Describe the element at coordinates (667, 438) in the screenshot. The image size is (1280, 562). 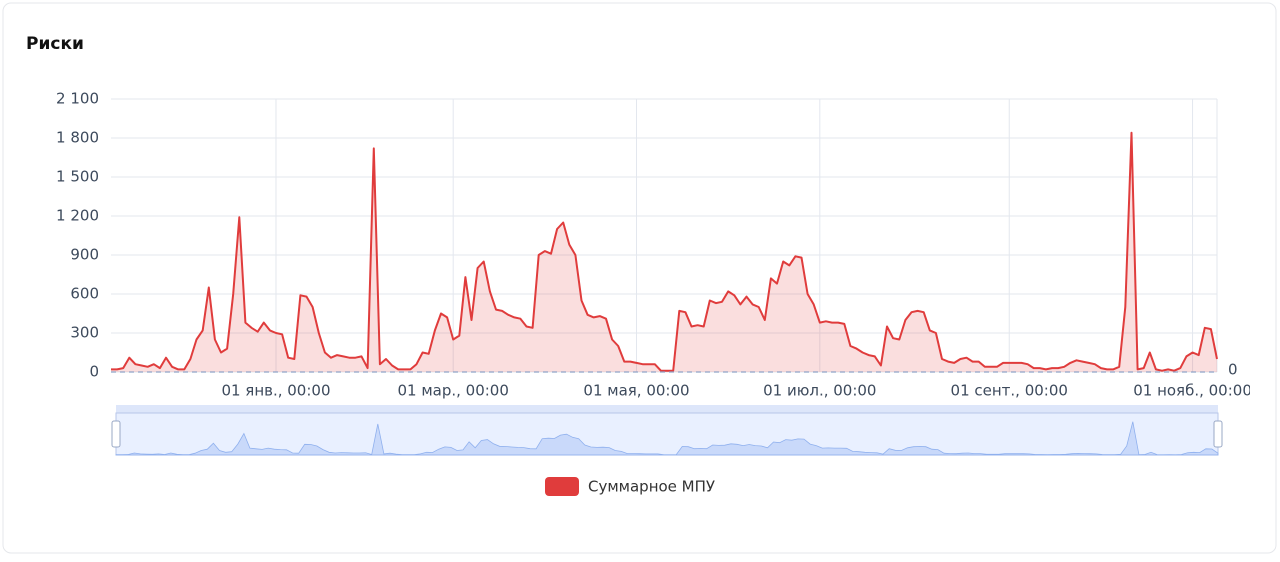
I see `mini-area` at that location.